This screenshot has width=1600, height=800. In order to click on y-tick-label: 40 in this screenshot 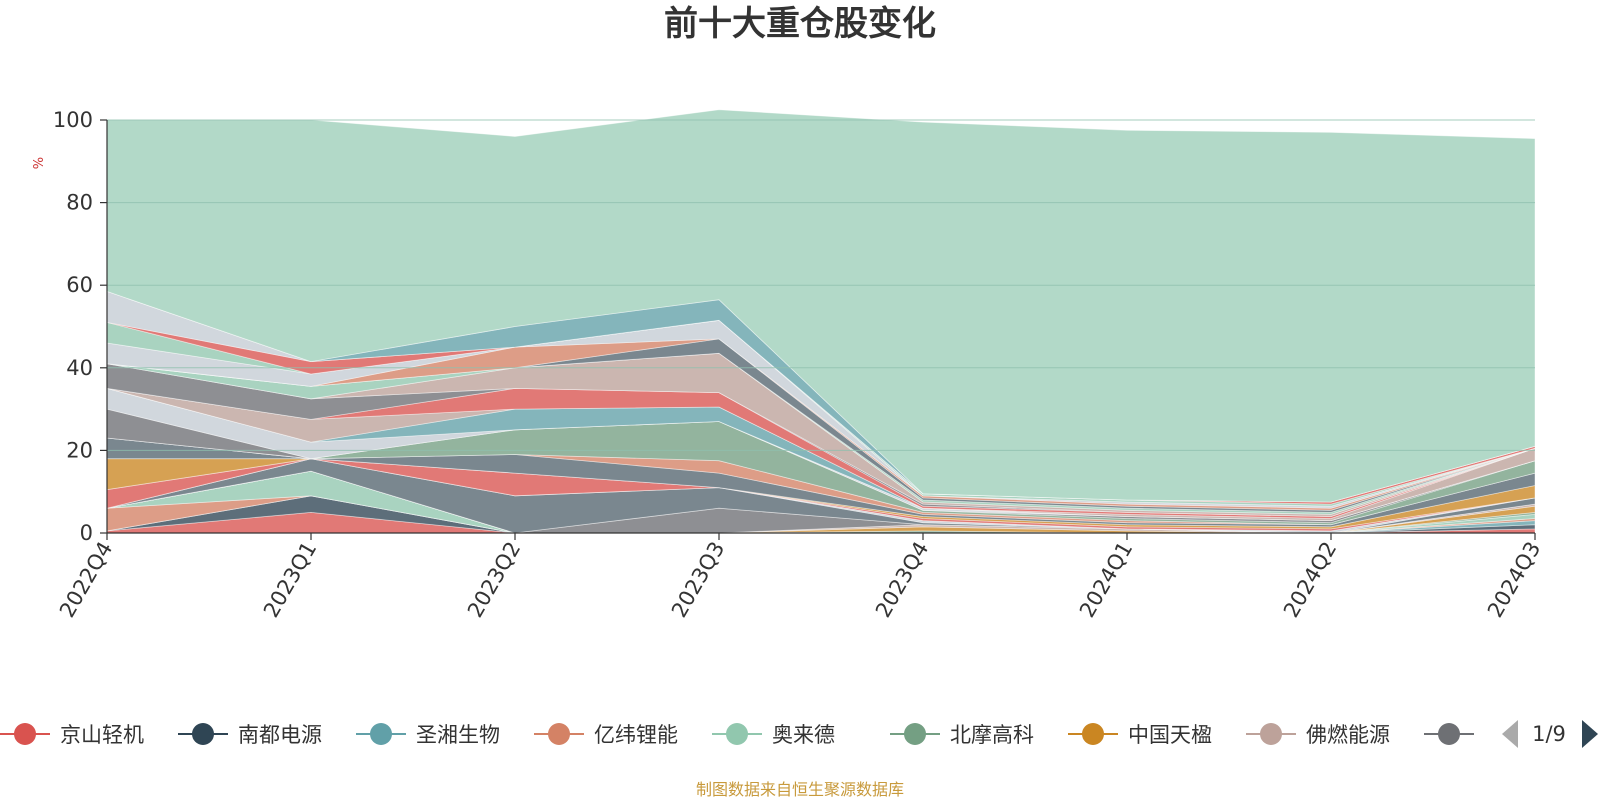, I will do `click(79, 368)`.